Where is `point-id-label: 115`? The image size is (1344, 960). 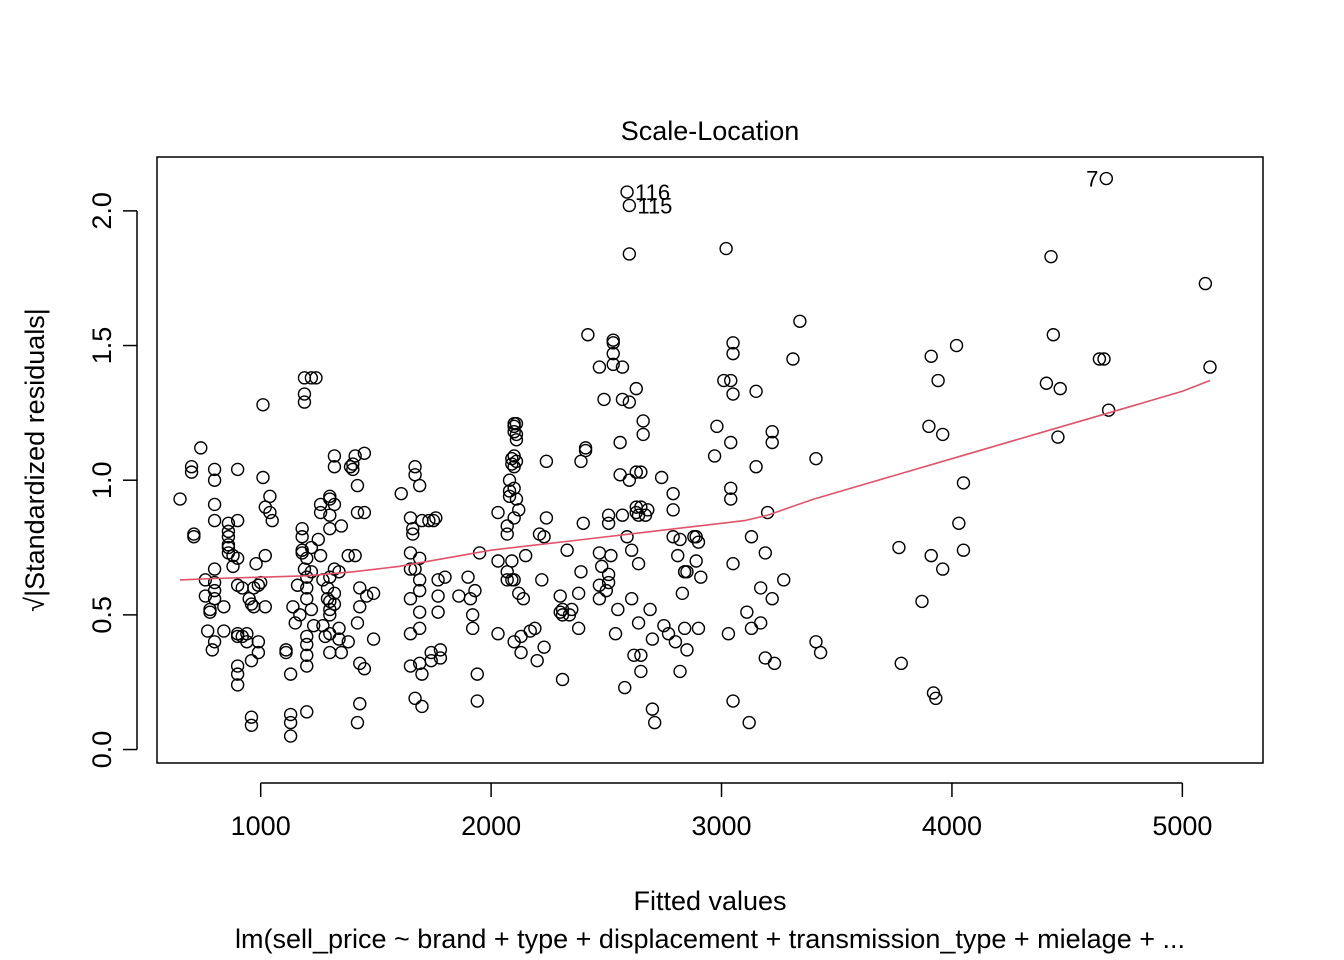 point-id-label: 115 is located at coordinates (654, 205).